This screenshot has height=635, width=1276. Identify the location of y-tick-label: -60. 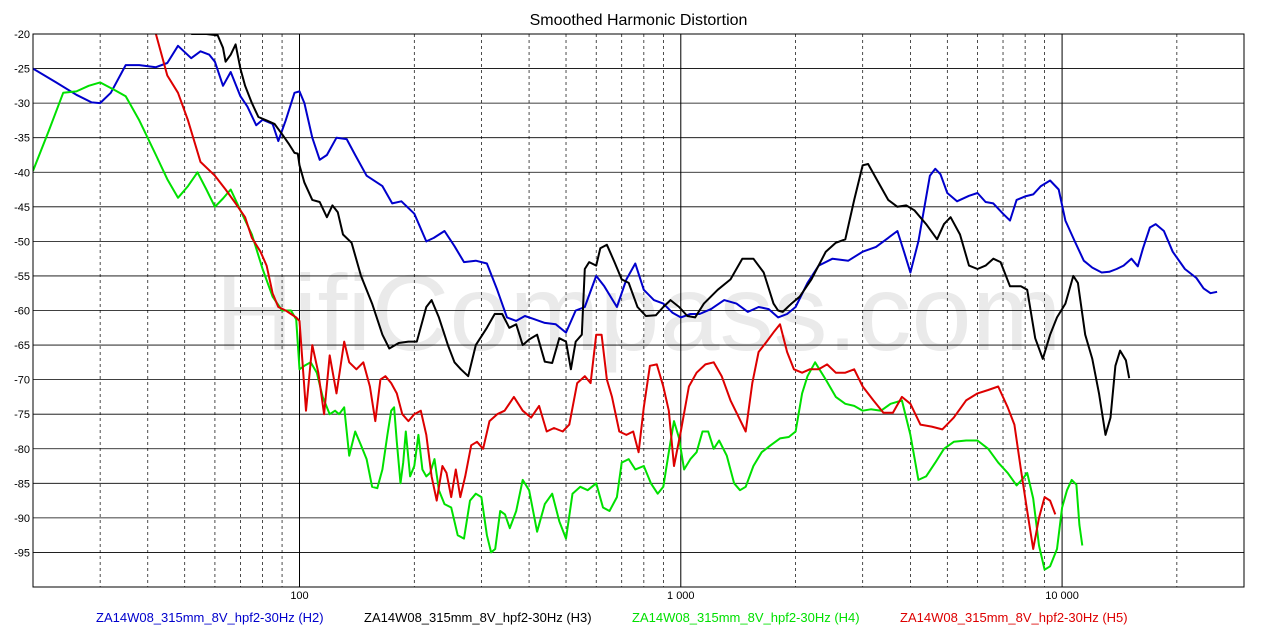
(22, 312).